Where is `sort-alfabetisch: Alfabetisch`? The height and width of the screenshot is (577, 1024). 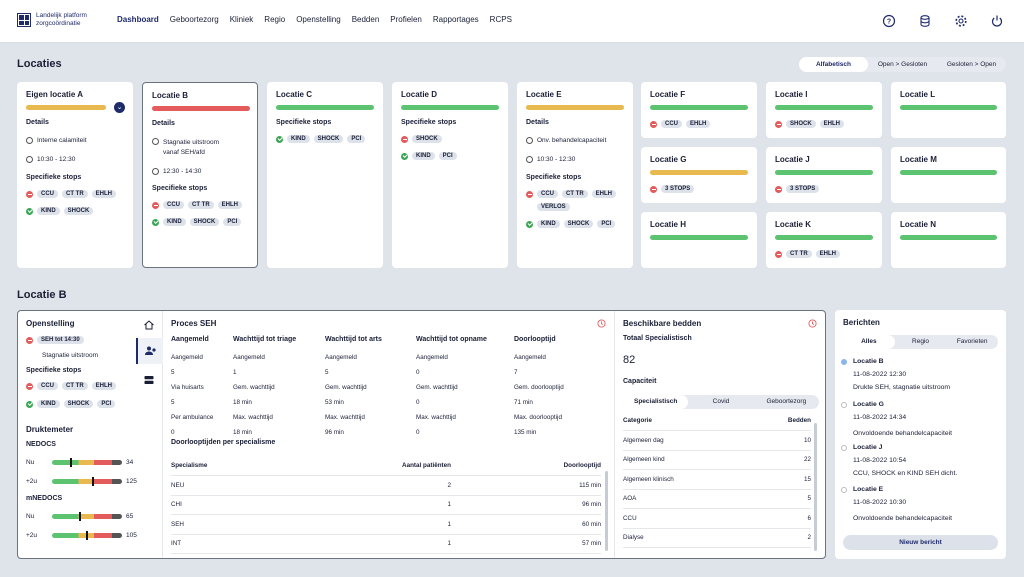 sort-alfabetisch: Alfabetisch is located at coordinates (833, 64).